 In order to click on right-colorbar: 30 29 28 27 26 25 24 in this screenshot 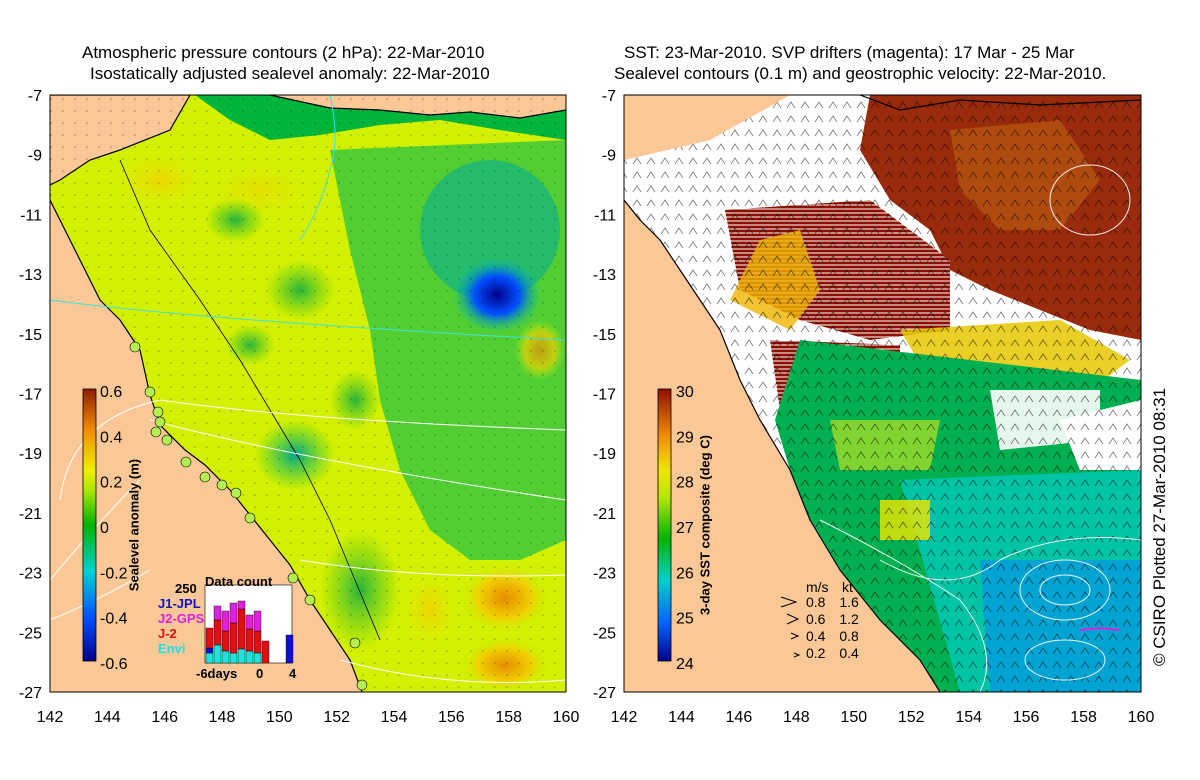, I will do `click(675, 528)`.